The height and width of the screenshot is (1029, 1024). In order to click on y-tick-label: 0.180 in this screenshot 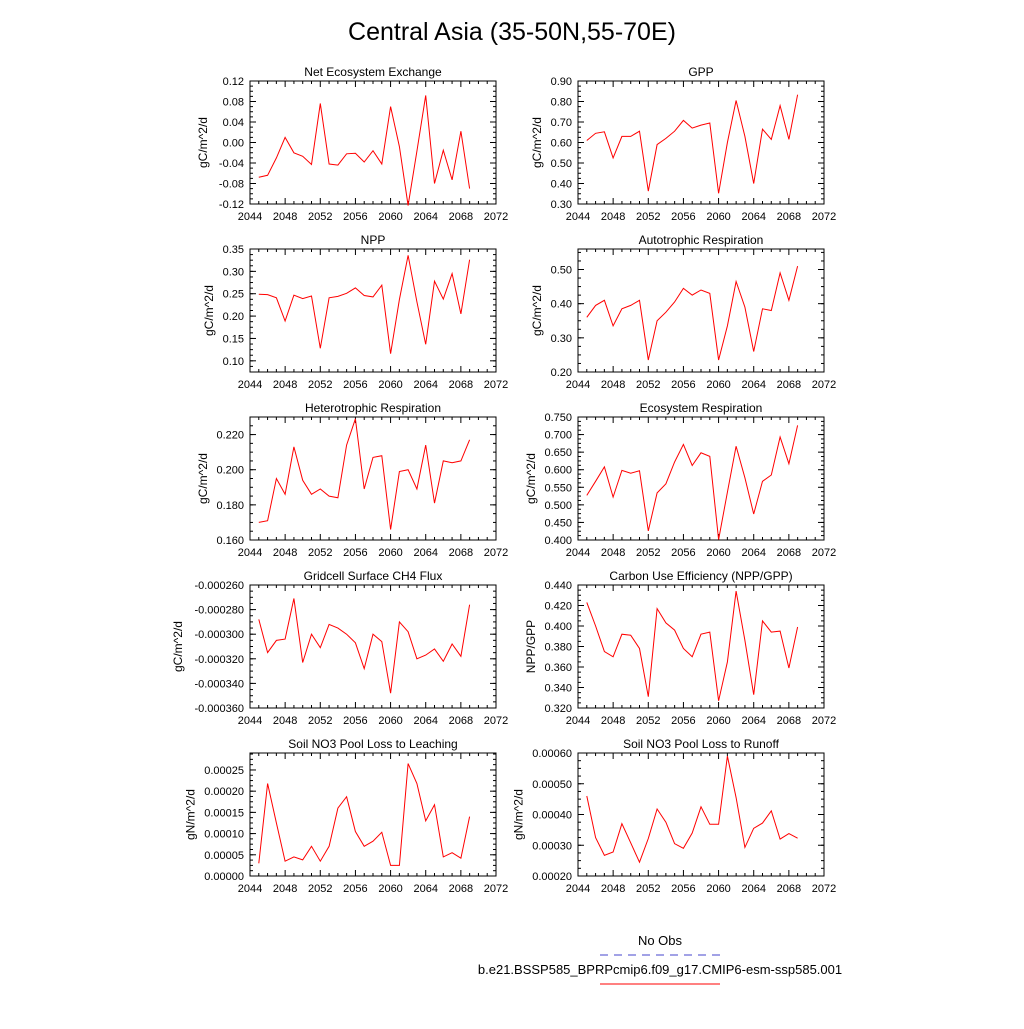, I will do `click(230, 506)`.